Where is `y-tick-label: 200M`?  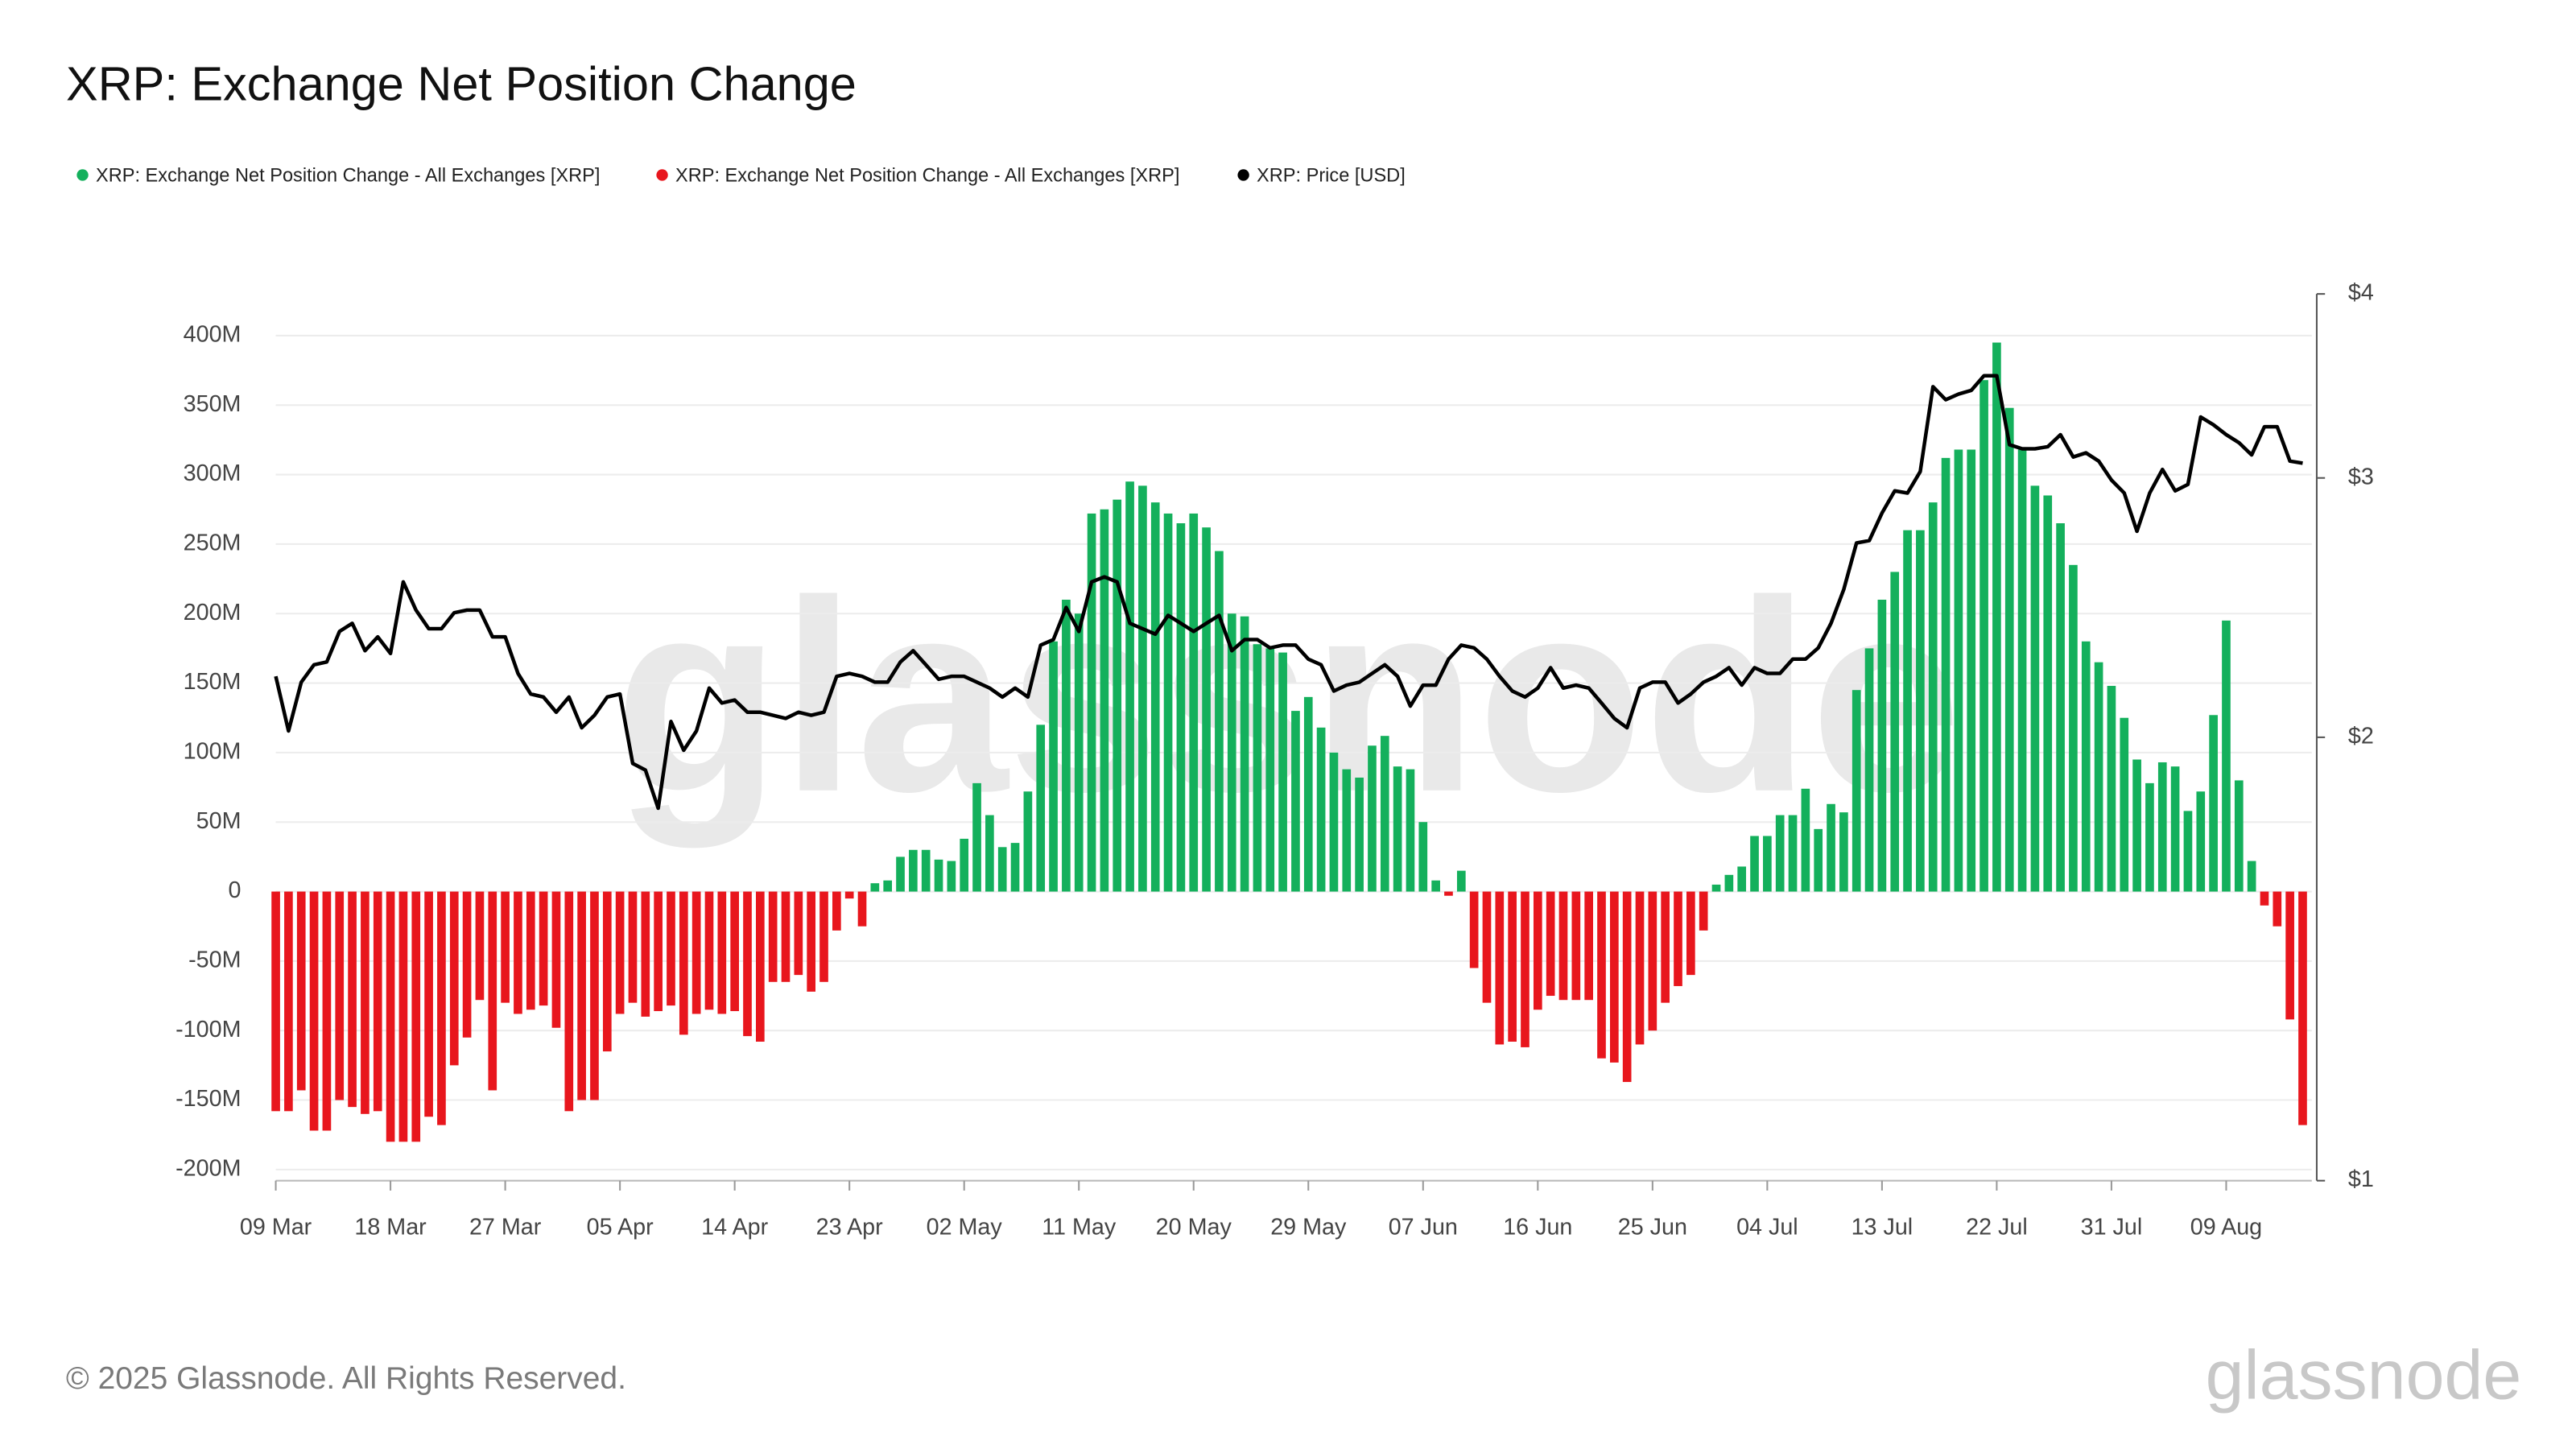
y-tick-label: 200M is located at coordinates (213, 612).